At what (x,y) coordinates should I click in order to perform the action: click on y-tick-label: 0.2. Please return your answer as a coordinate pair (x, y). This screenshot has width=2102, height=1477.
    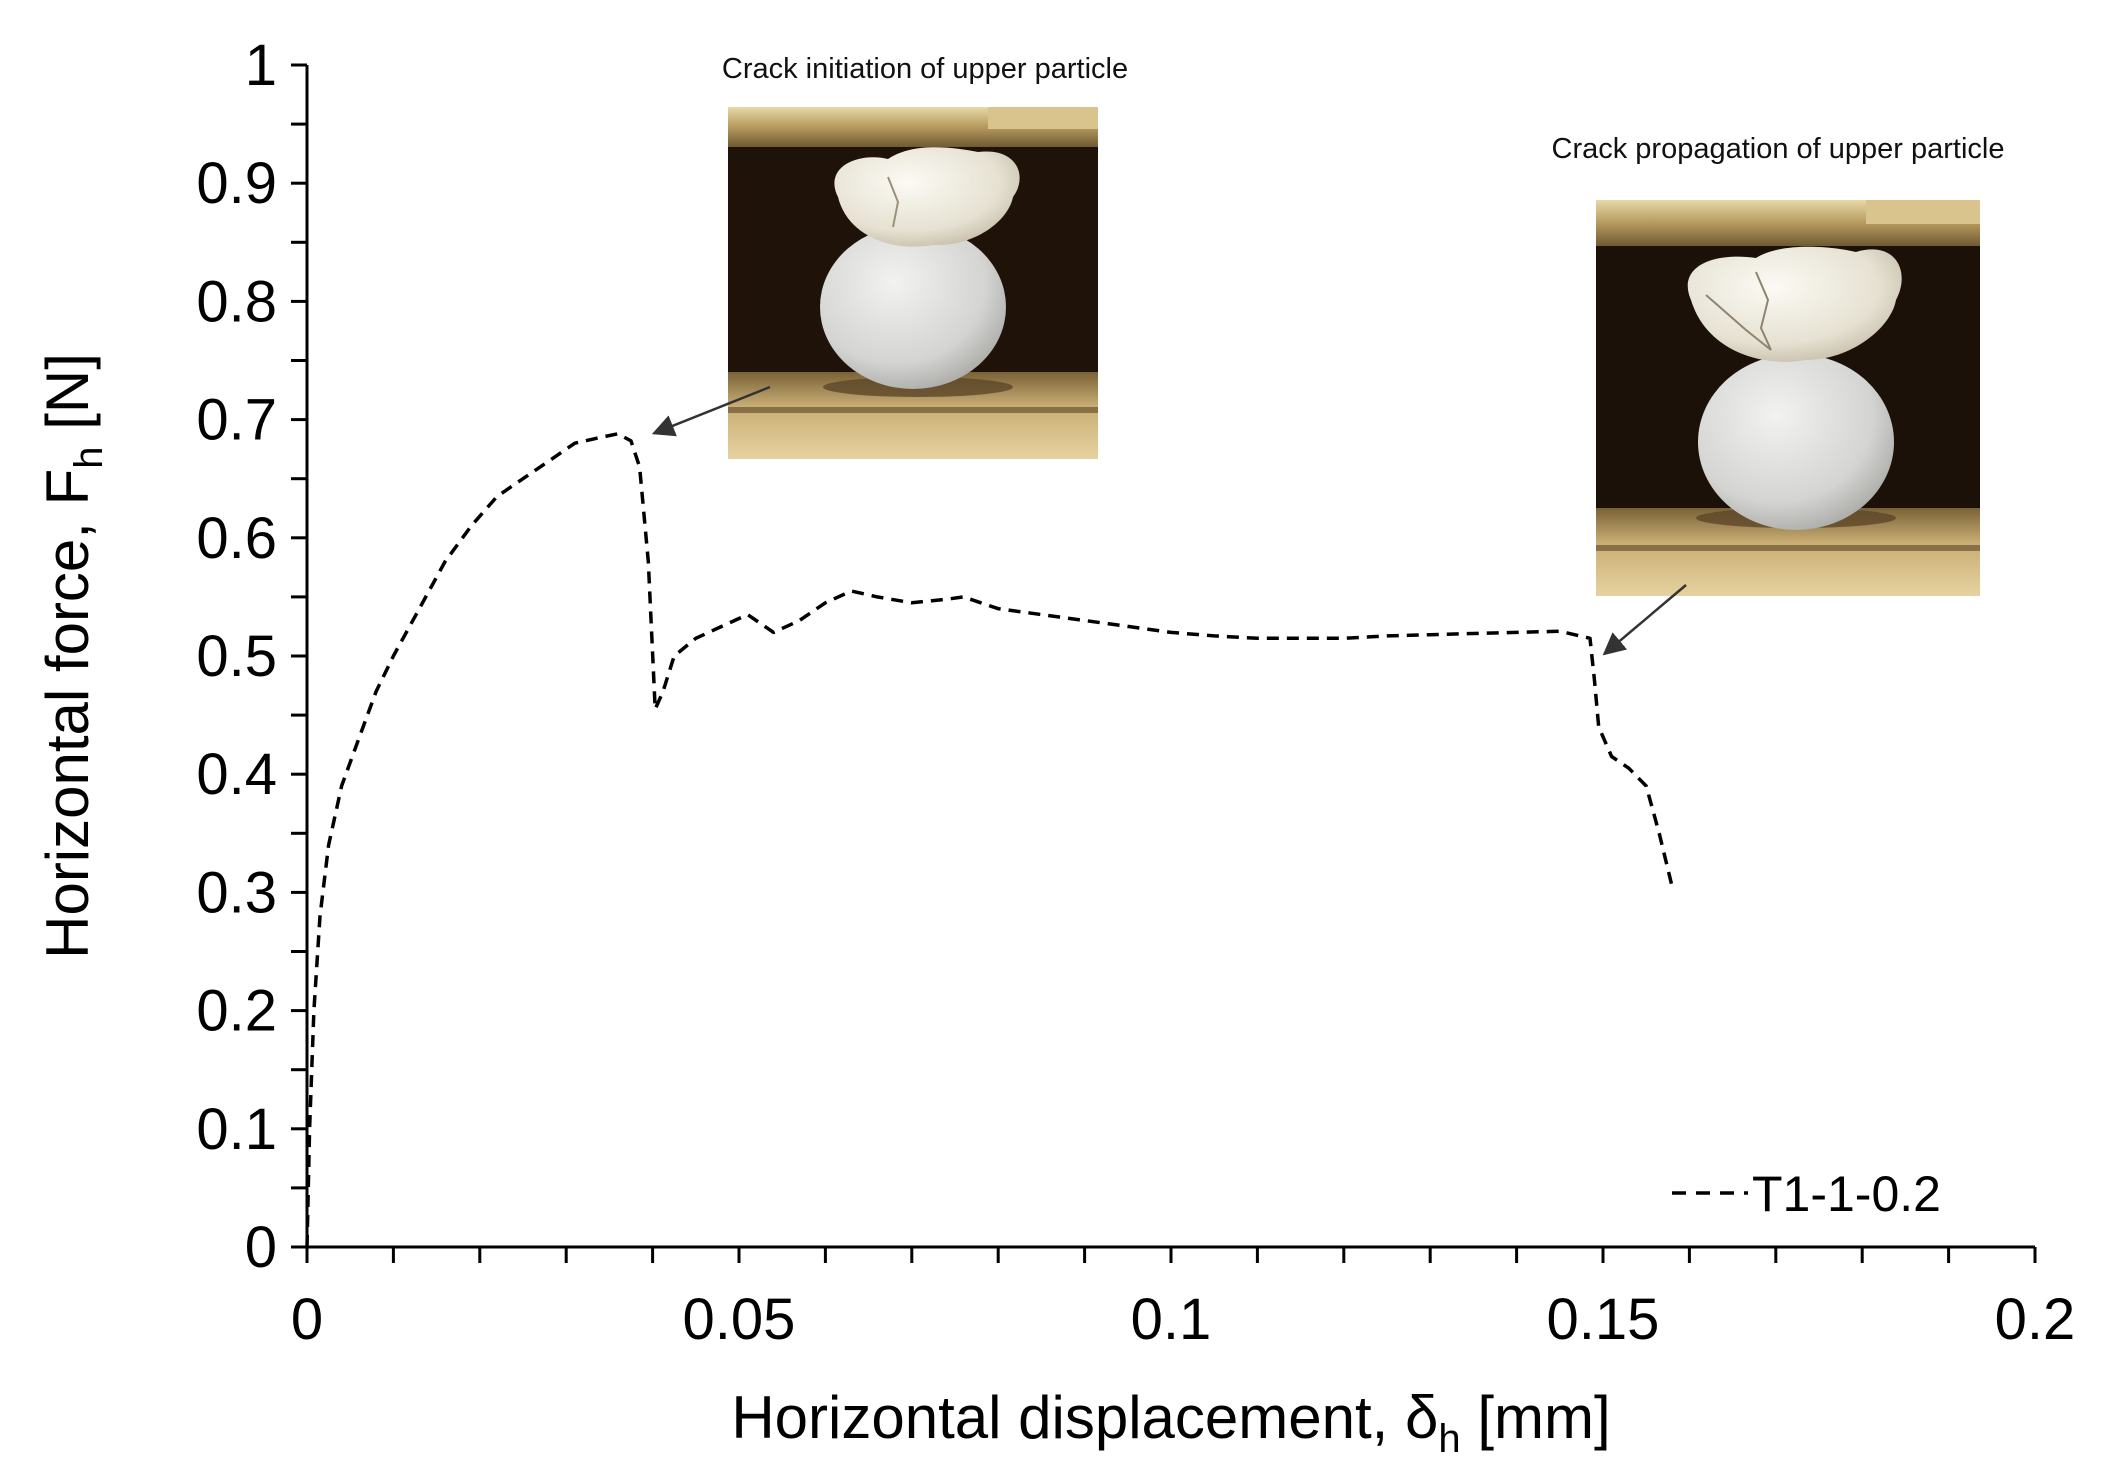
    Looking at the image, I should click on (236, 1011).